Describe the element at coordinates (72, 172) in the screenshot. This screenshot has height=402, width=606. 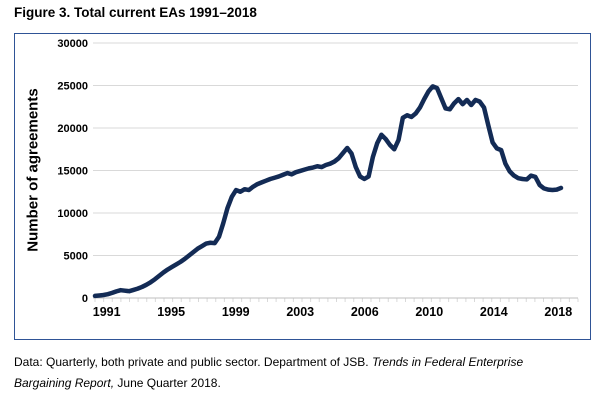
I see `y-tick-label: 15000` at that location.